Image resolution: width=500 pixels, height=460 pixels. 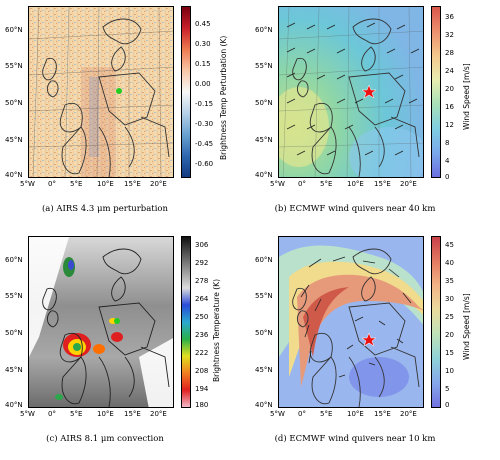 What do you see at coordinates (202, 281) in the screenshot?
I see `colorbar-tick: 278` at bounding box center [202, 281].